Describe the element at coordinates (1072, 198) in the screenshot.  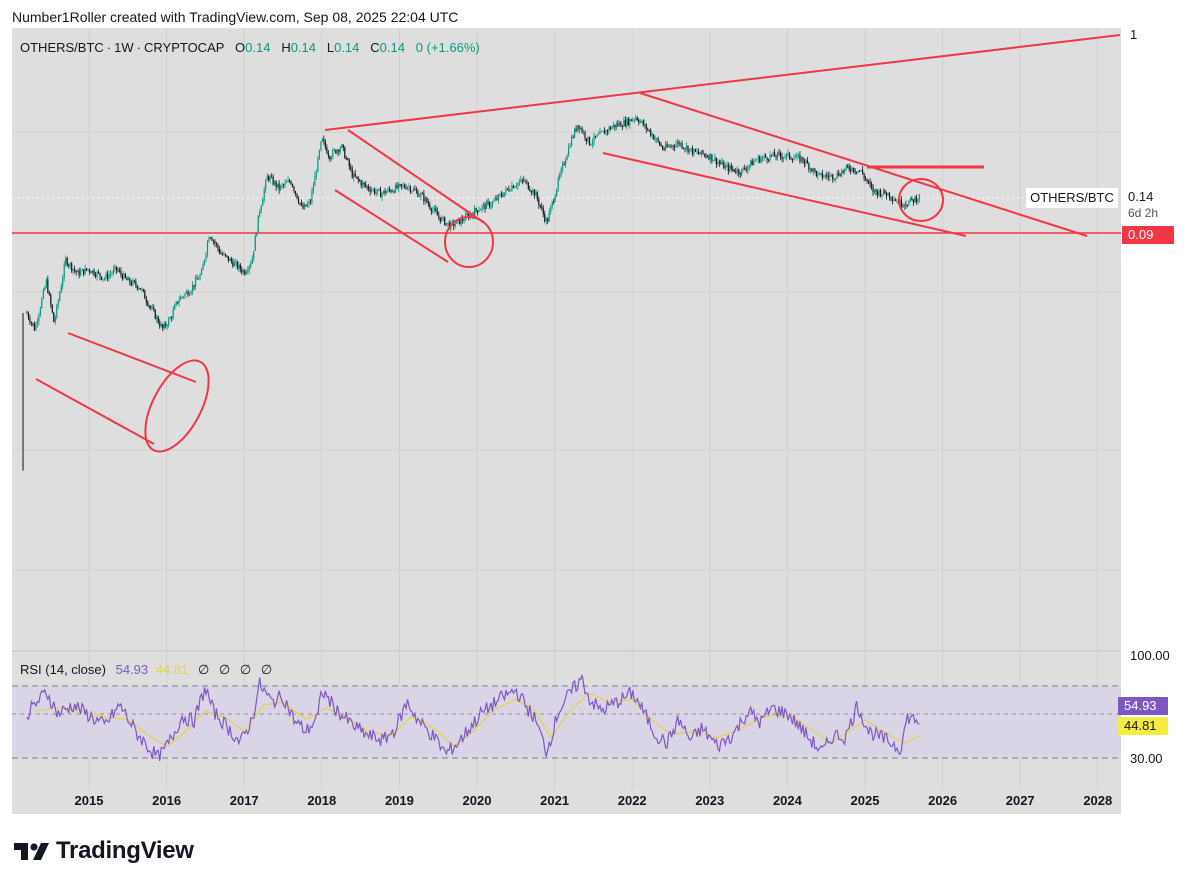
I see `symbol-price-label: OTHERS/BTC` at that location.